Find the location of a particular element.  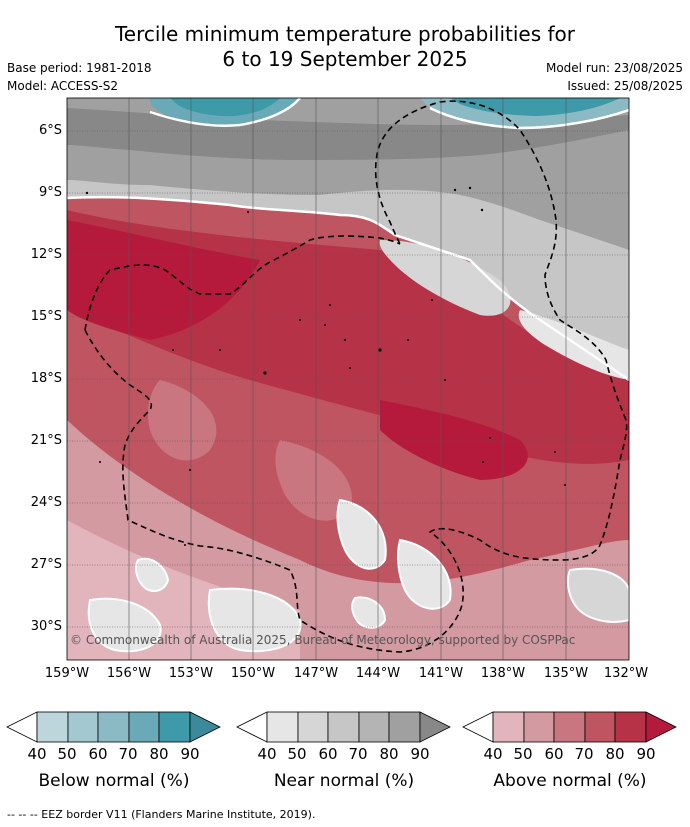

meta-left: Base period: 1981-2018 Model: ACCESS-S2 is located at coordinates (79, 77).